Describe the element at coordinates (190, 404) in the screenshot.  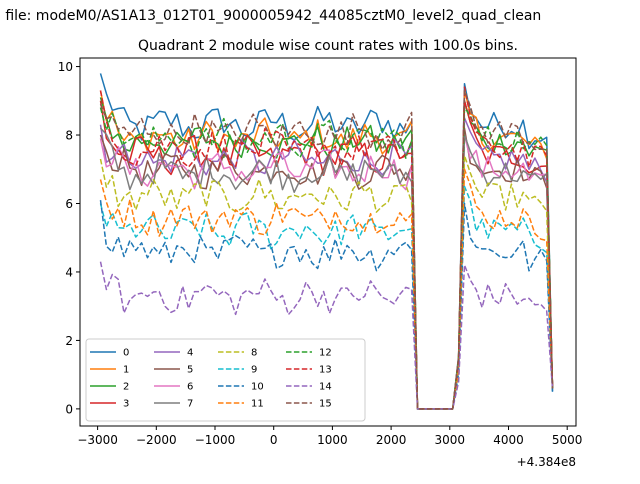
I see `legend-label-7: 7` at that location.